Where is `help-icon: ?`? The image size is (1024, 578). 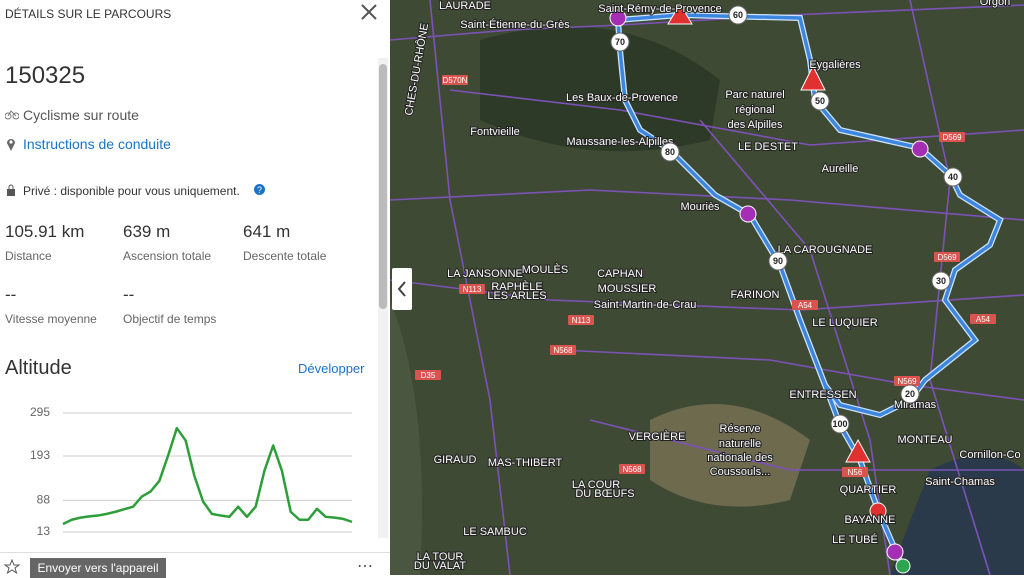 help-icon: ? is located at coordinates (259, 189).